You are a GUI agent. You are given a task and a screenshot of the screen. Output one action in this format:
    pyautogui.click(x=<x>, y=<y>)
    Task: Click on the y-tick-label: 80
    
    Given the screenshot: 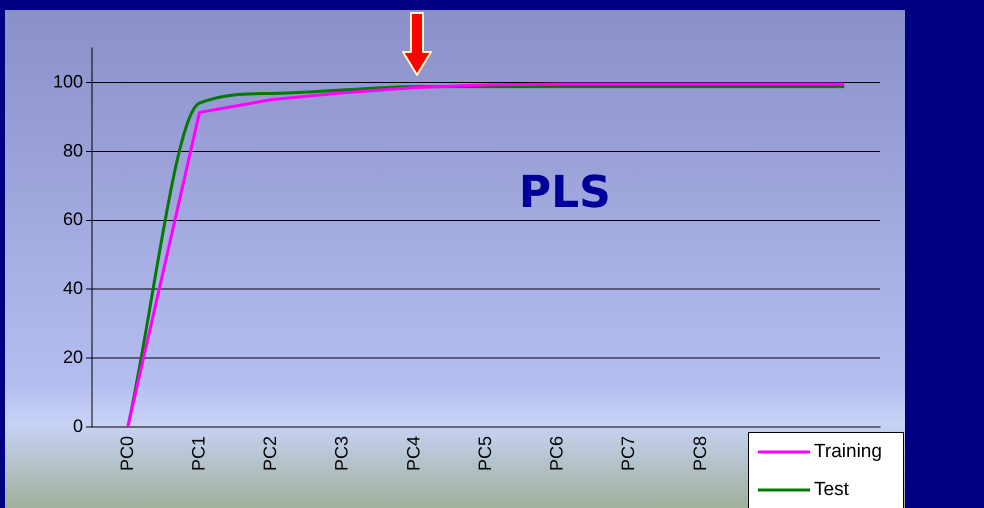 What is the action you would take?
    pyautogui.click(x=72, y=150)
    